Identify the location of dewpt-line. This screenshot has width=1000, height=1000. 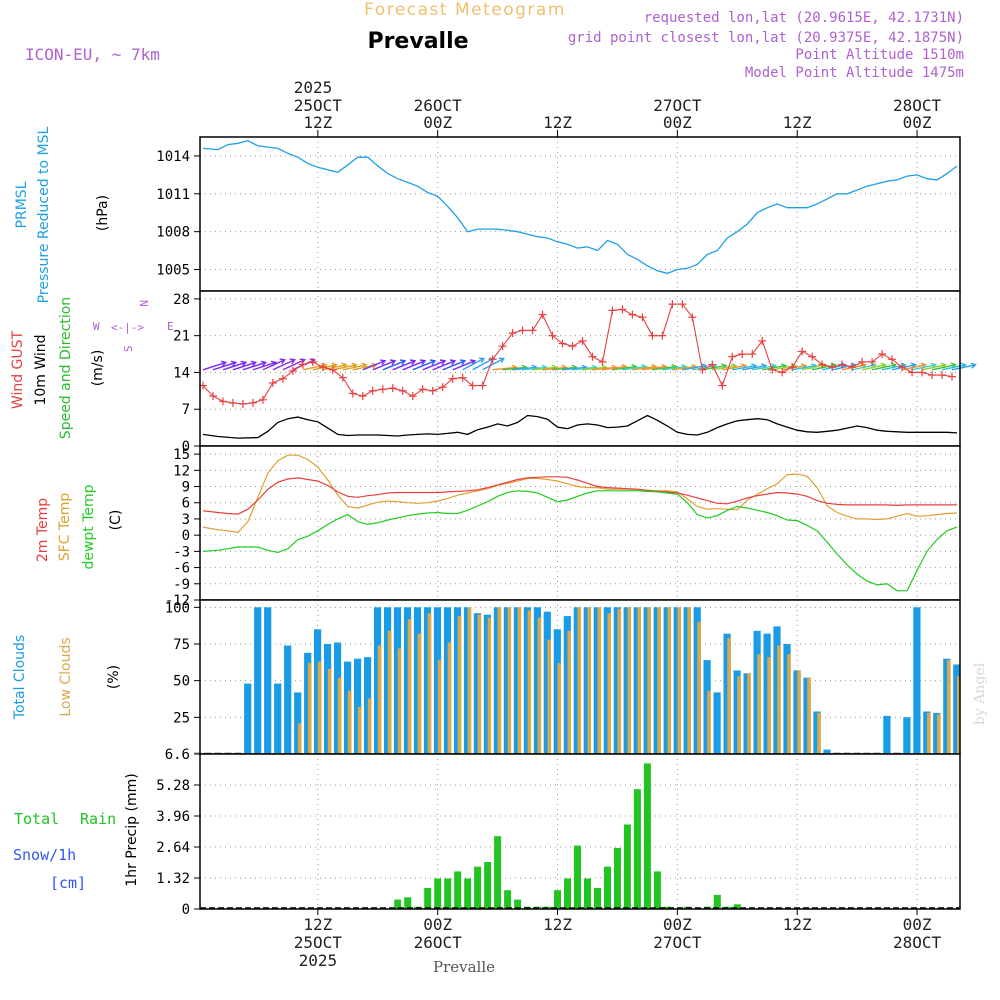
(580, 541).